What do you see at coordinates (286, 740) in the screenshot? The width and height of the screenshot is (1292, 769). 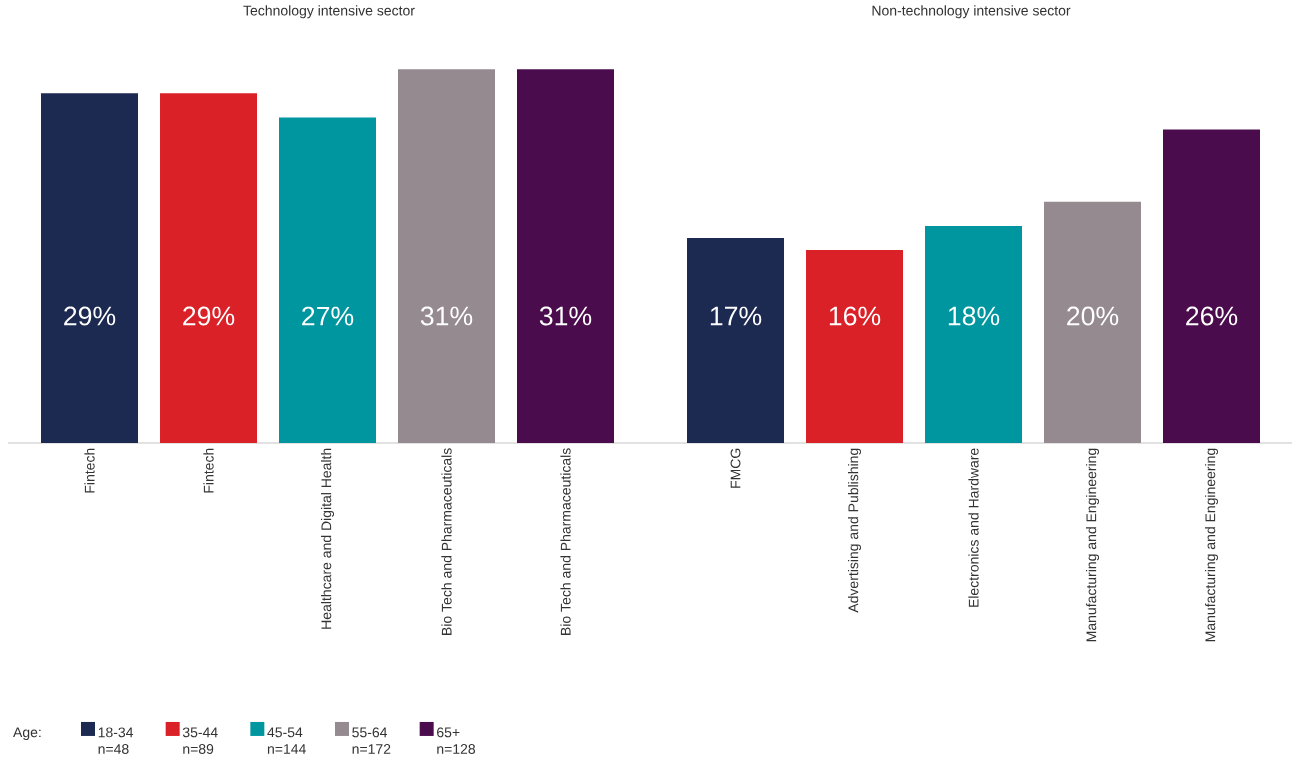 I see `legend-label: 45-54 n=144` at bounding box center [286, 740].